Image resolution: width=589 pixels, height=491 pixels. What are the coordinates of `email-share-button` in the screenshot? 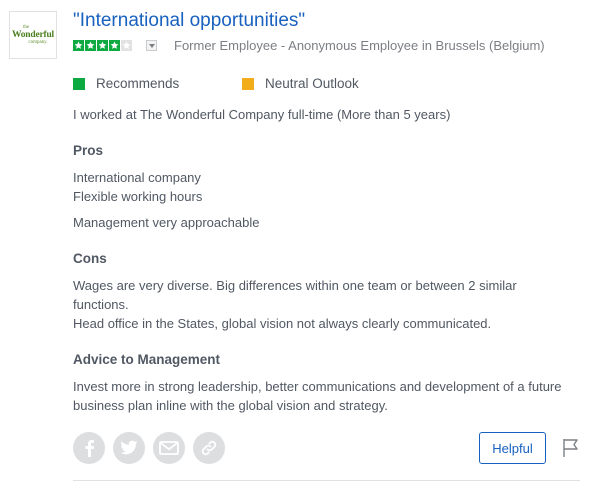 It's located at (169, 448).